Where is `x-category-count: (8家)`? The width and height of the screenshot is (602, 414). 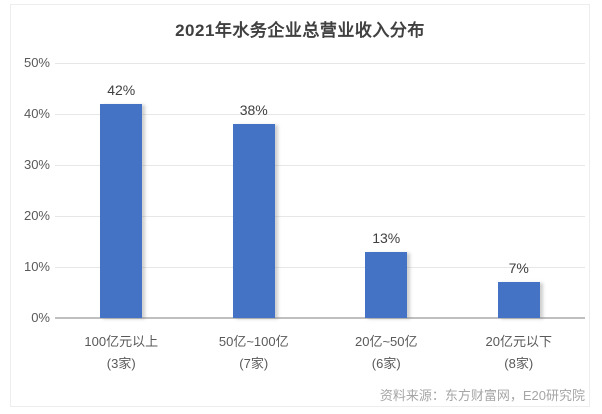
x-category-count: (8家) is located at coordinates (519, 363).